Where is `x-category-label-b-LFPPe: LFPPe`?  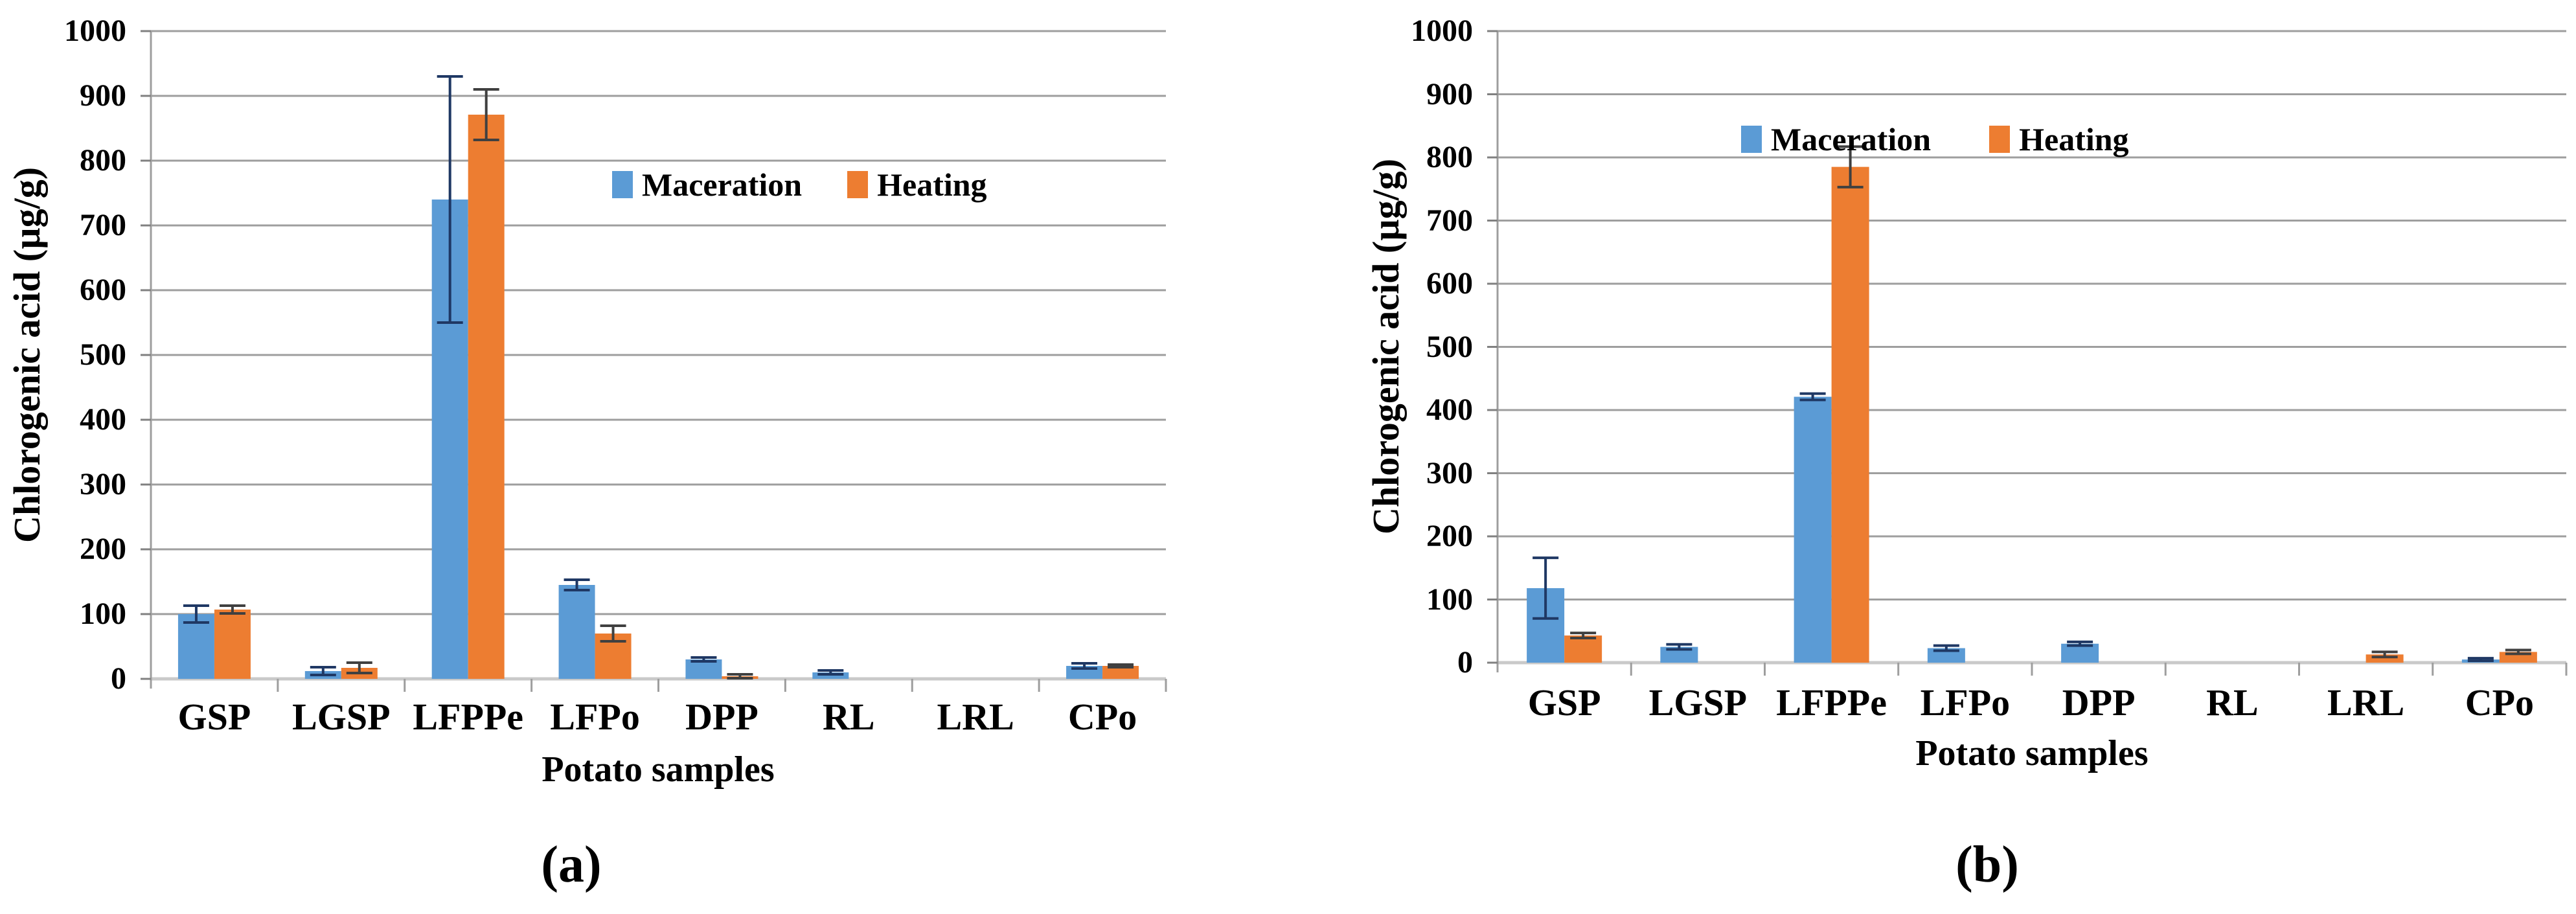 x-category-label-b-LFPPe: LFPPe is located at coordinates (1832, 702).